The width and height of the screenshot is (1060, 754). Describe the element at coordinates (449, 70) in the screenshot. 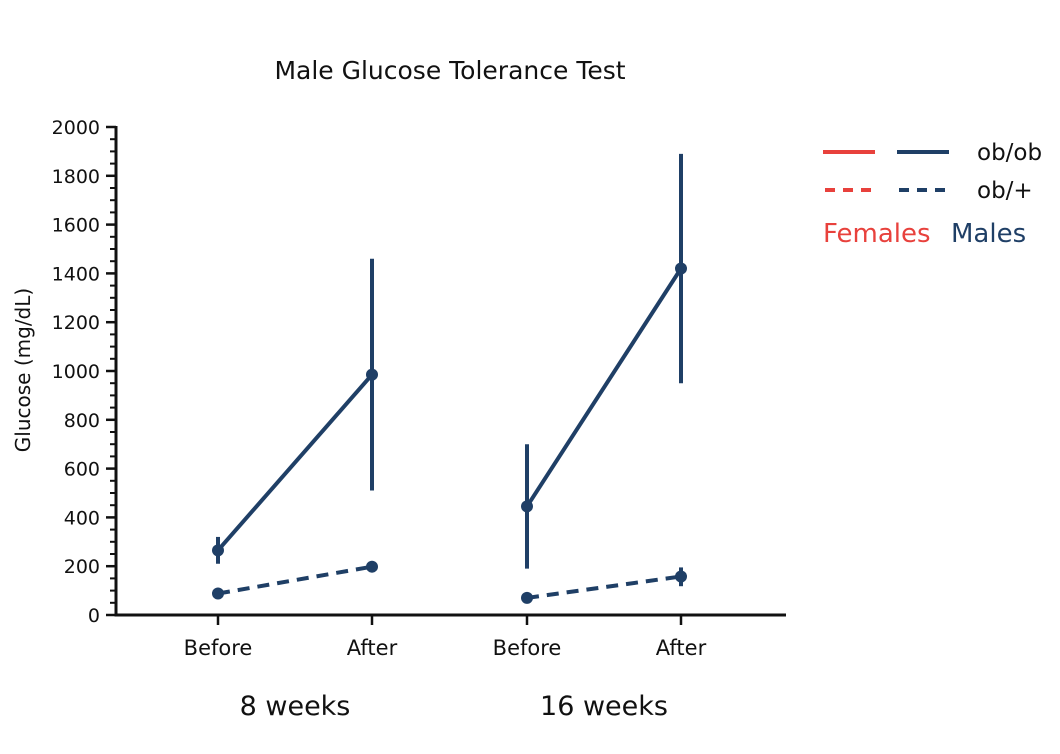

I see `chart-title: Male Glucose Tolerance Test` at that location.